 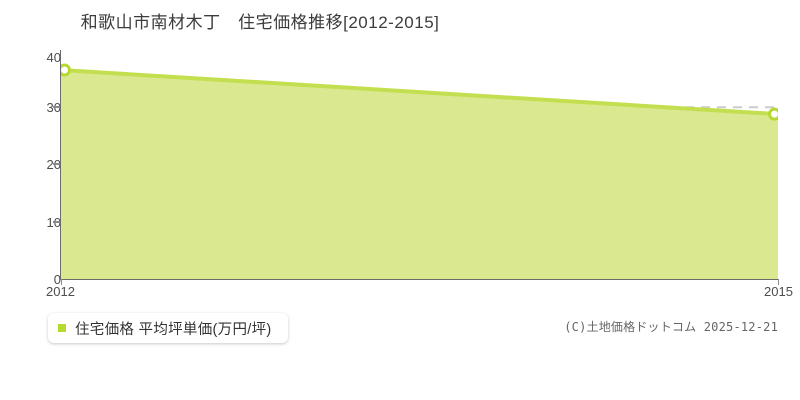 What do you see at coordinates (419, 279) in the screenshot?
I see `x-axis-line` at bounding box center [419, 279].